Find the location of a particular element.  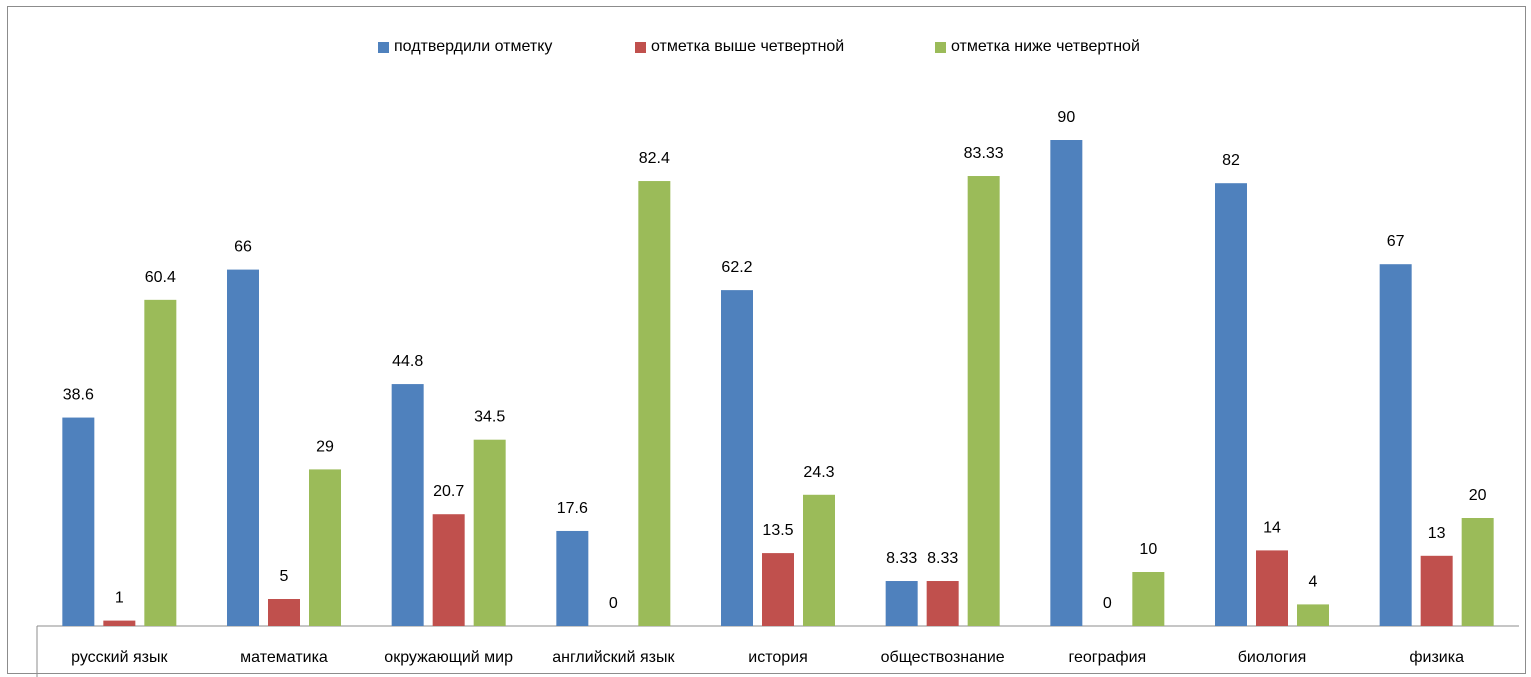

data-label-1-9: 67 is located at coordinates (1396, 241).